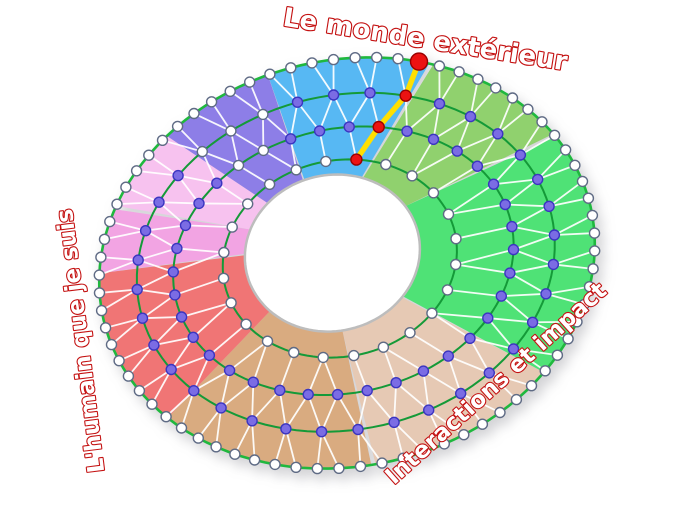  I want to click on sector-green, so click(498, 254).